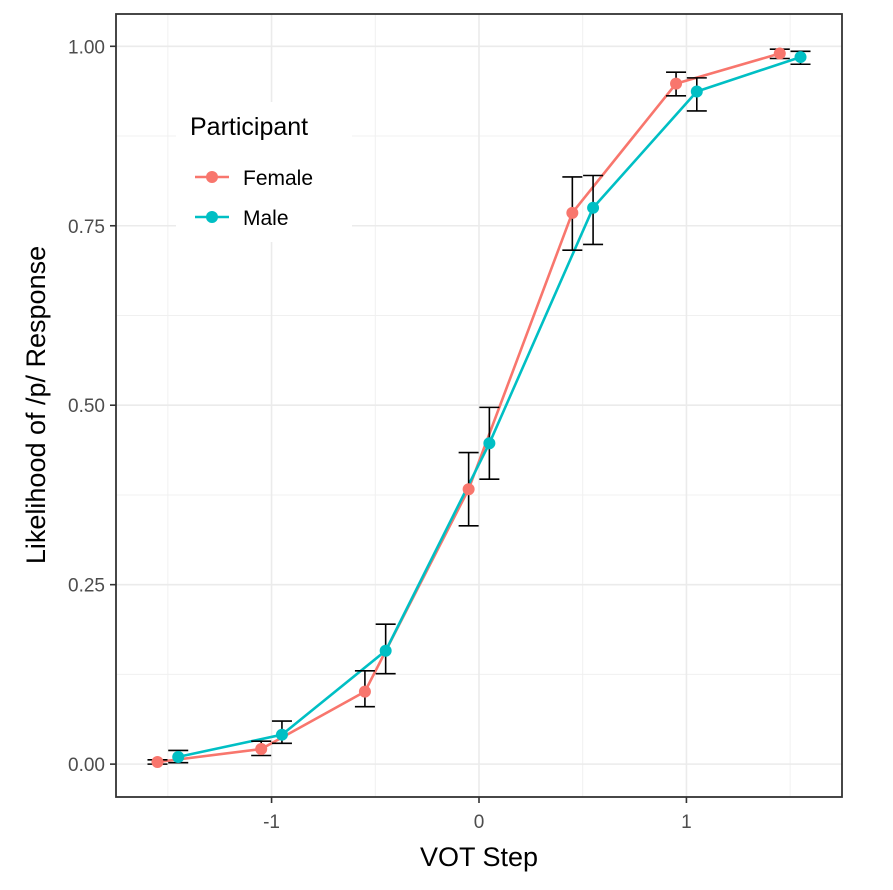  Describe the element at coordinates (266, 218) in the screenshot. I see `legend-label-male: Male` at that location.